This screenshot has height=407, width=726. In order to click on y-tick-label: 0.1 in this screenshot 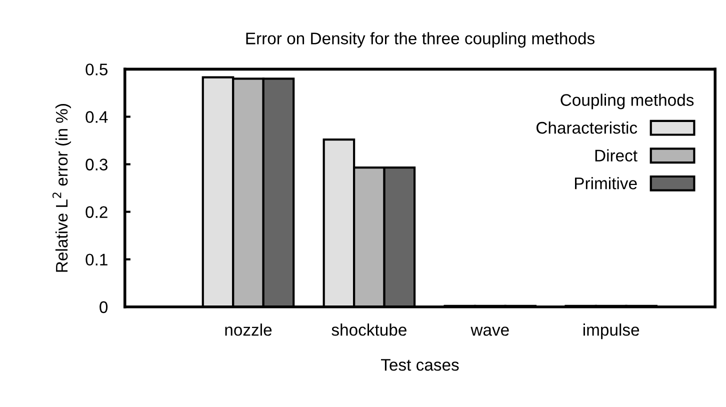, I will do `click(97, 260)`.